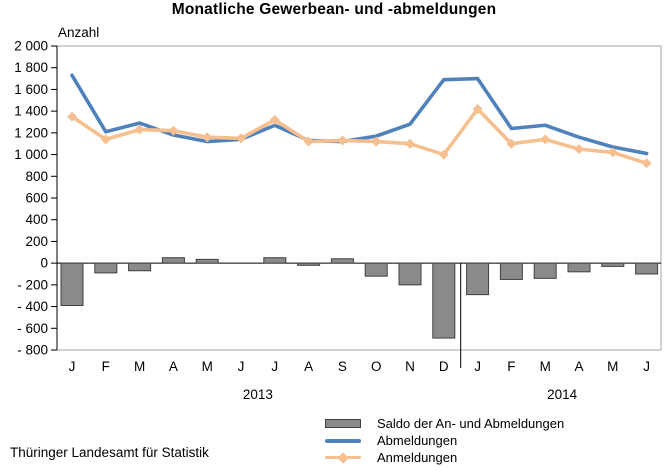 The image size is (668, 471). Describe the element at coordinates (258, 394) in the screenshot. I see `svg-text: 2013` at that location.